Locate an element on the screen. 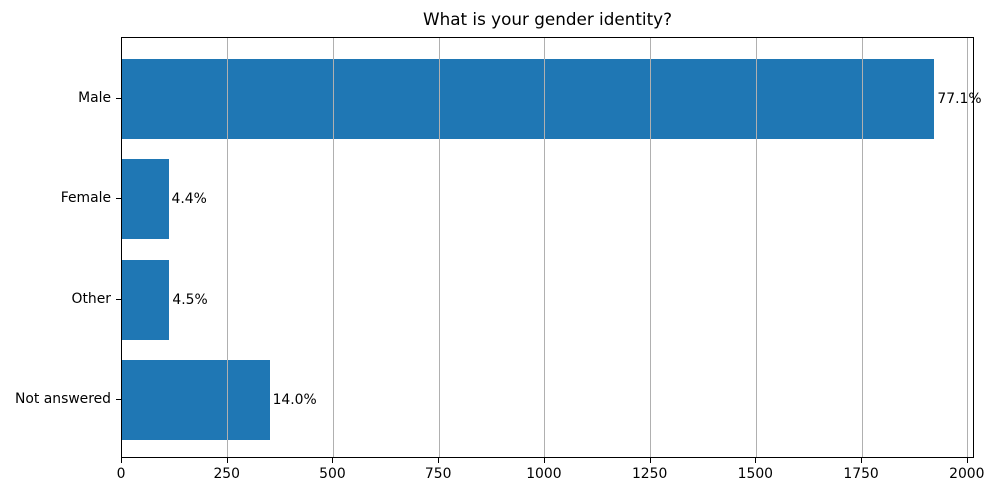 The width and height of the screenshot is (1000, 500). y-tick-label: Male is located at coordinates (94, 97).